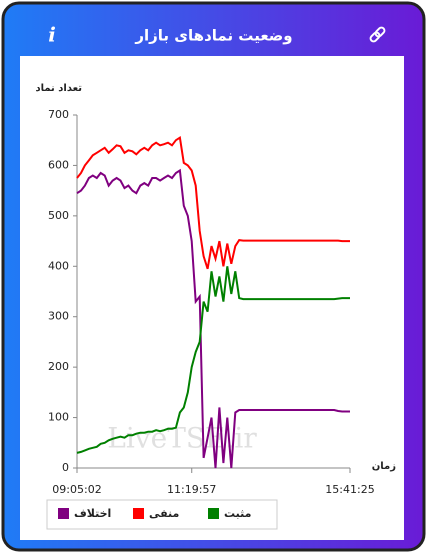 This screenshot has height=558, width=428. I want to click on y-tick-label: 0, so click(65, 467).